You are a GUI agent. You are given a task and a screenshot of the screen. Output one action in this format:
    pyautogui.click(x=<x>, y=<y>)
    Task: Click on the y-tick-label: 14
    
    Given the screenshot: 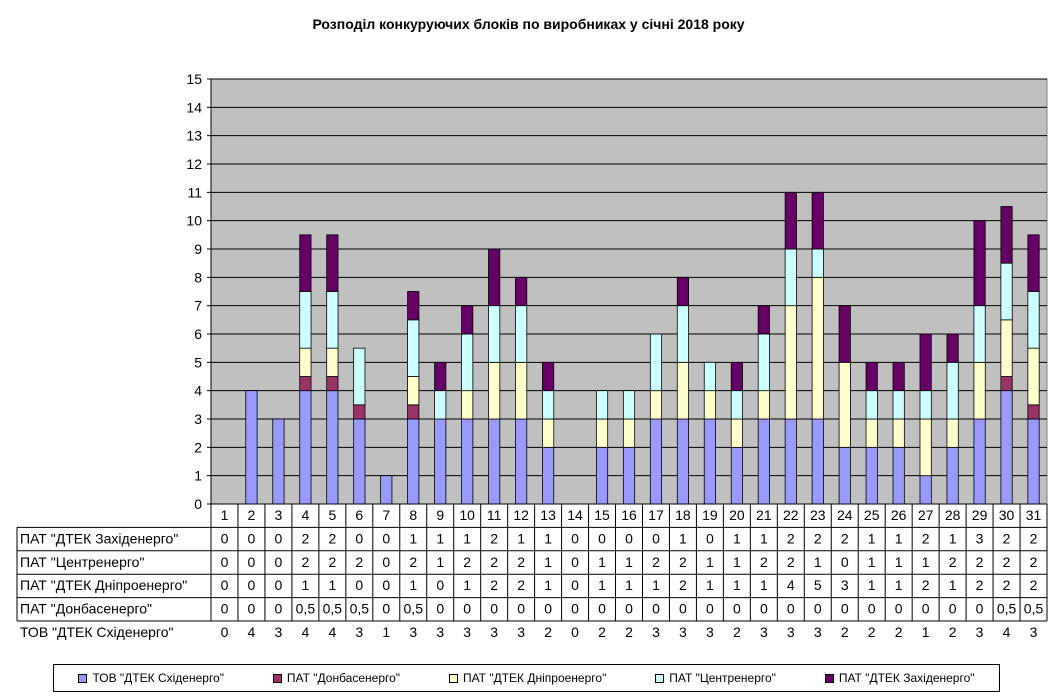 What is the action you would take?
    pyautogui.click(x=194, y=107)
    